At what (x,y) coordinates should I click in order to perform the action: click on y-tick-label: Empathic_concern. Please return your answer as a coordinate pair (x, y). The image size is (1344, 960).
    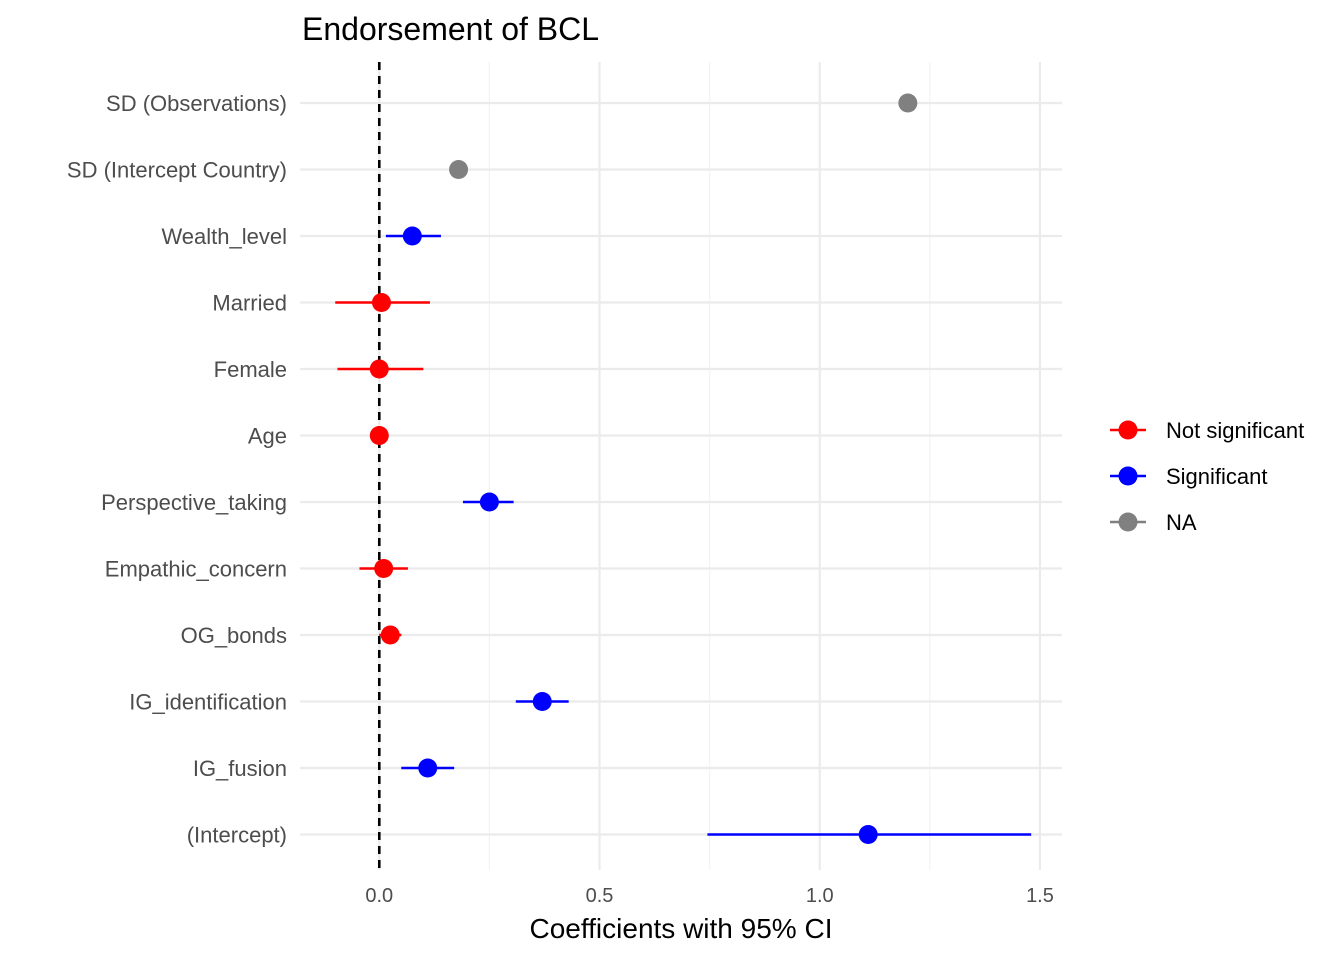
    Looking at the image, I should click on (196, 569).